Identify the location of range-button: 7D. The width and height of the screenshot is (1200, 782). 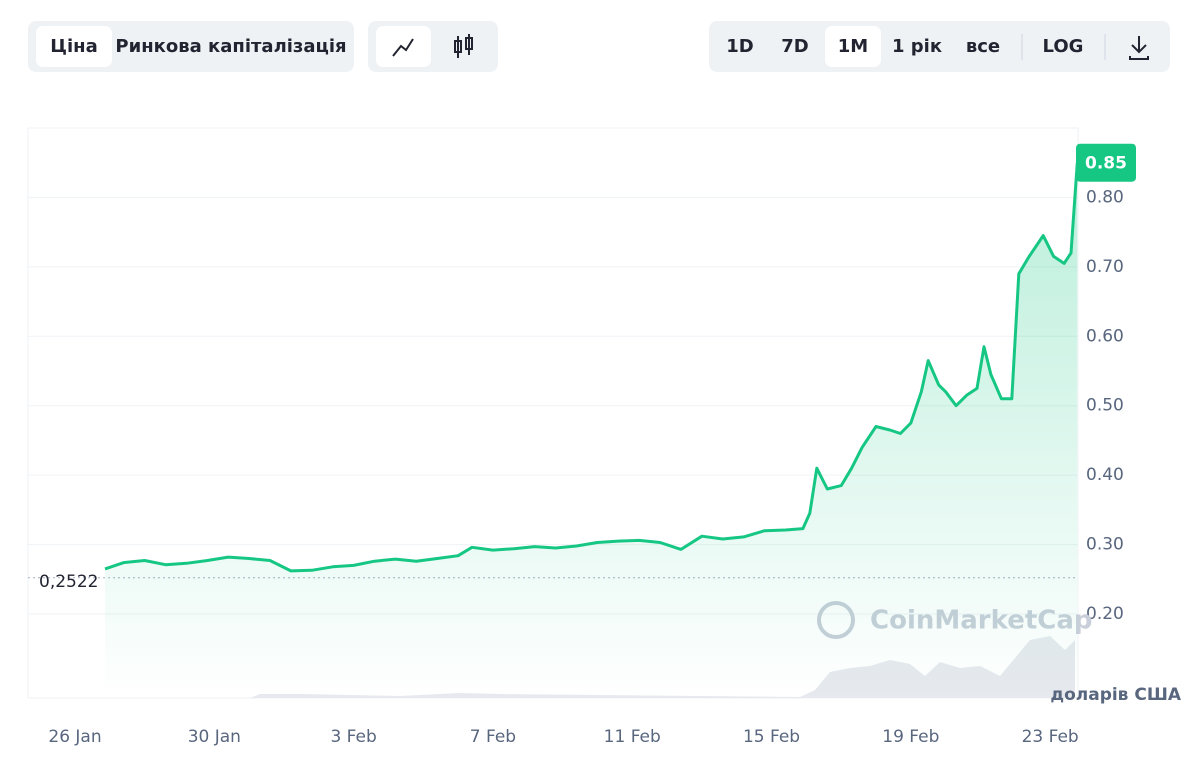
(794, 46).